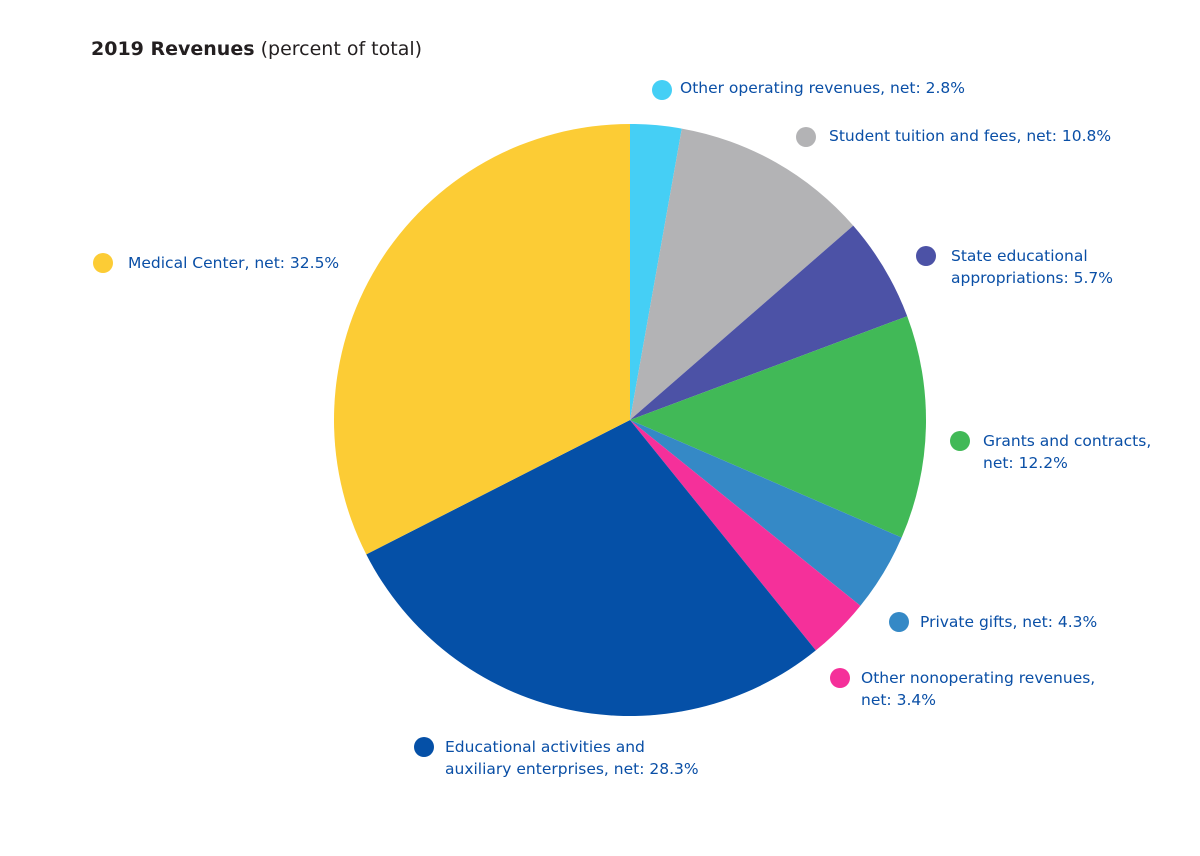  Describe the element at coordinates (926, 256) in the screenshot. I see `legend-marker-state-appropriations` at that location.